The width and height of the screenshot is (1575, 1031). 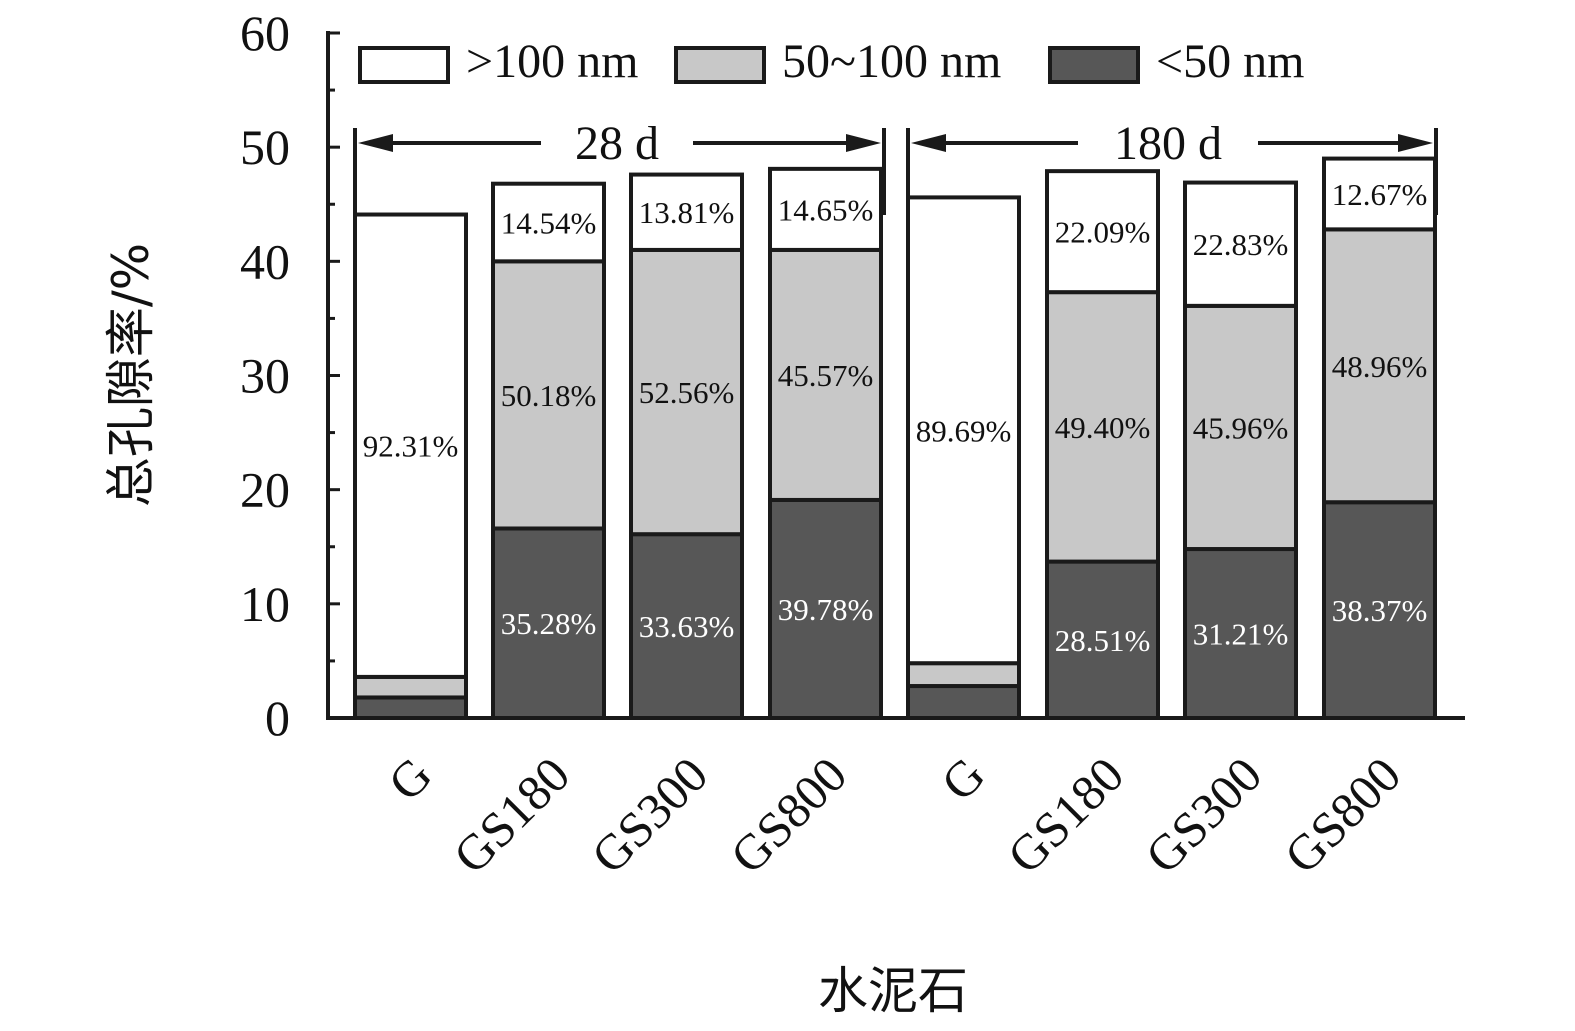 I want to click on group-label: 28 d, so click(x=617, y=143).